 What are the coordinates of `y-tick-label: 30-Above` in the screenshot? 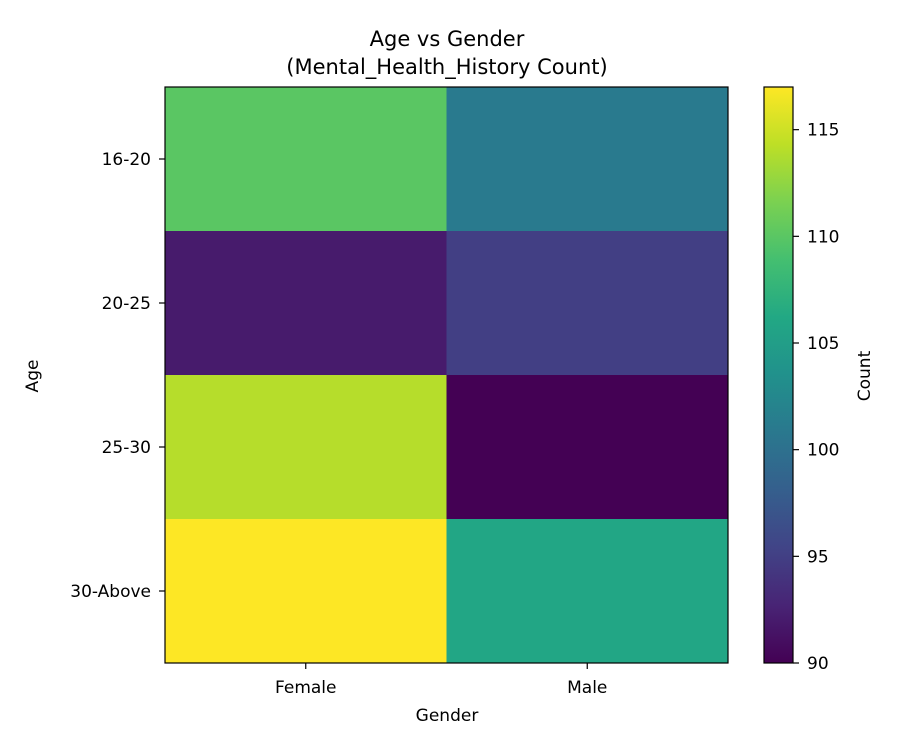 It's located at (110, 592).